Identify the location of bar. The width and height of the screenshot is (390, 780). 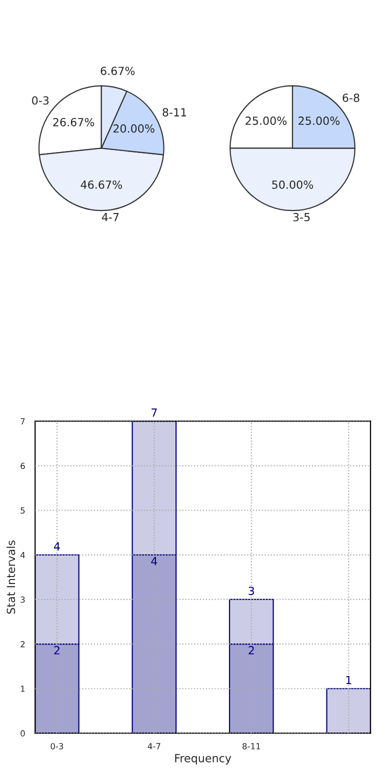
(348, 711).